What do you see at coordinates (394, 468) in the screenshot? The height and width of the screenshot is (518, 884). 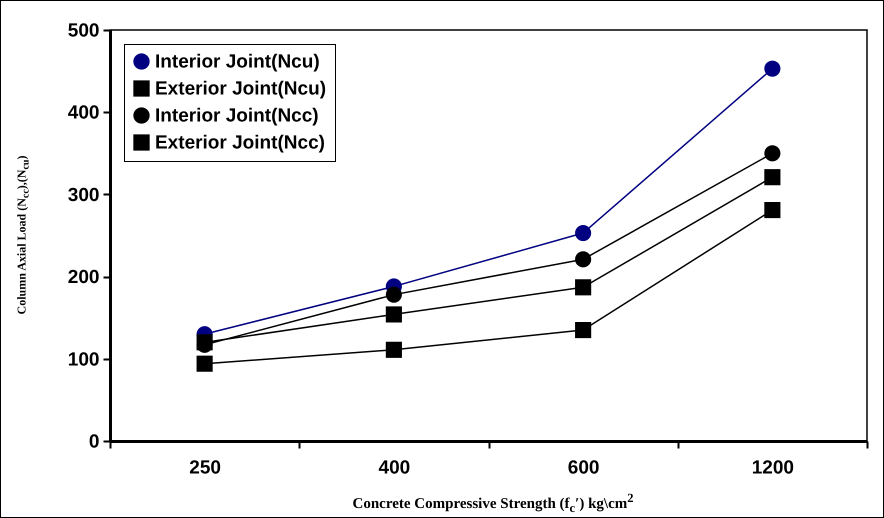 I see `x-tick-label: 400` at bounding box center [394, 468].